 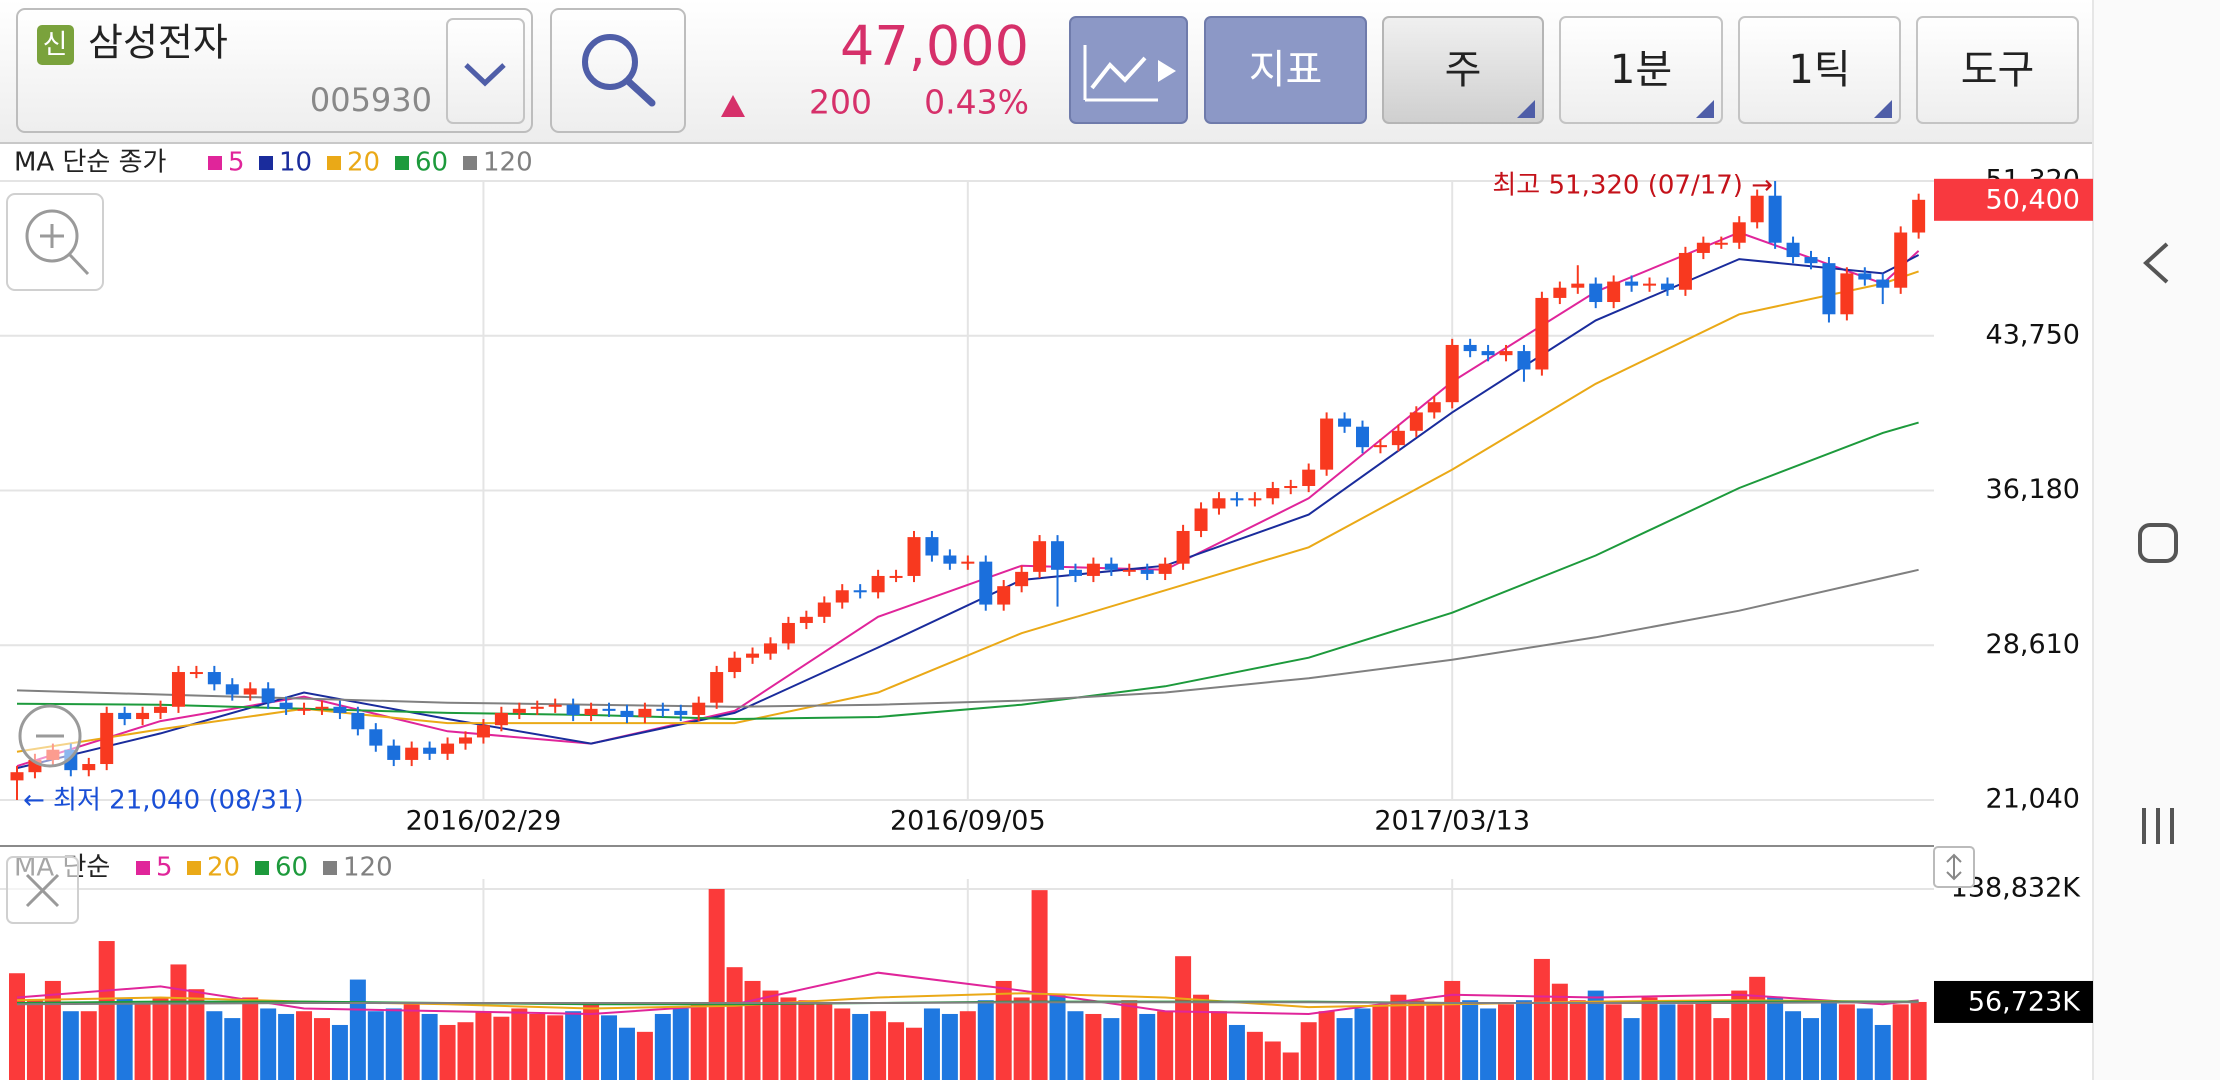 I want to click on toolbar-button: 1틱, so click(x=1819, y=70).